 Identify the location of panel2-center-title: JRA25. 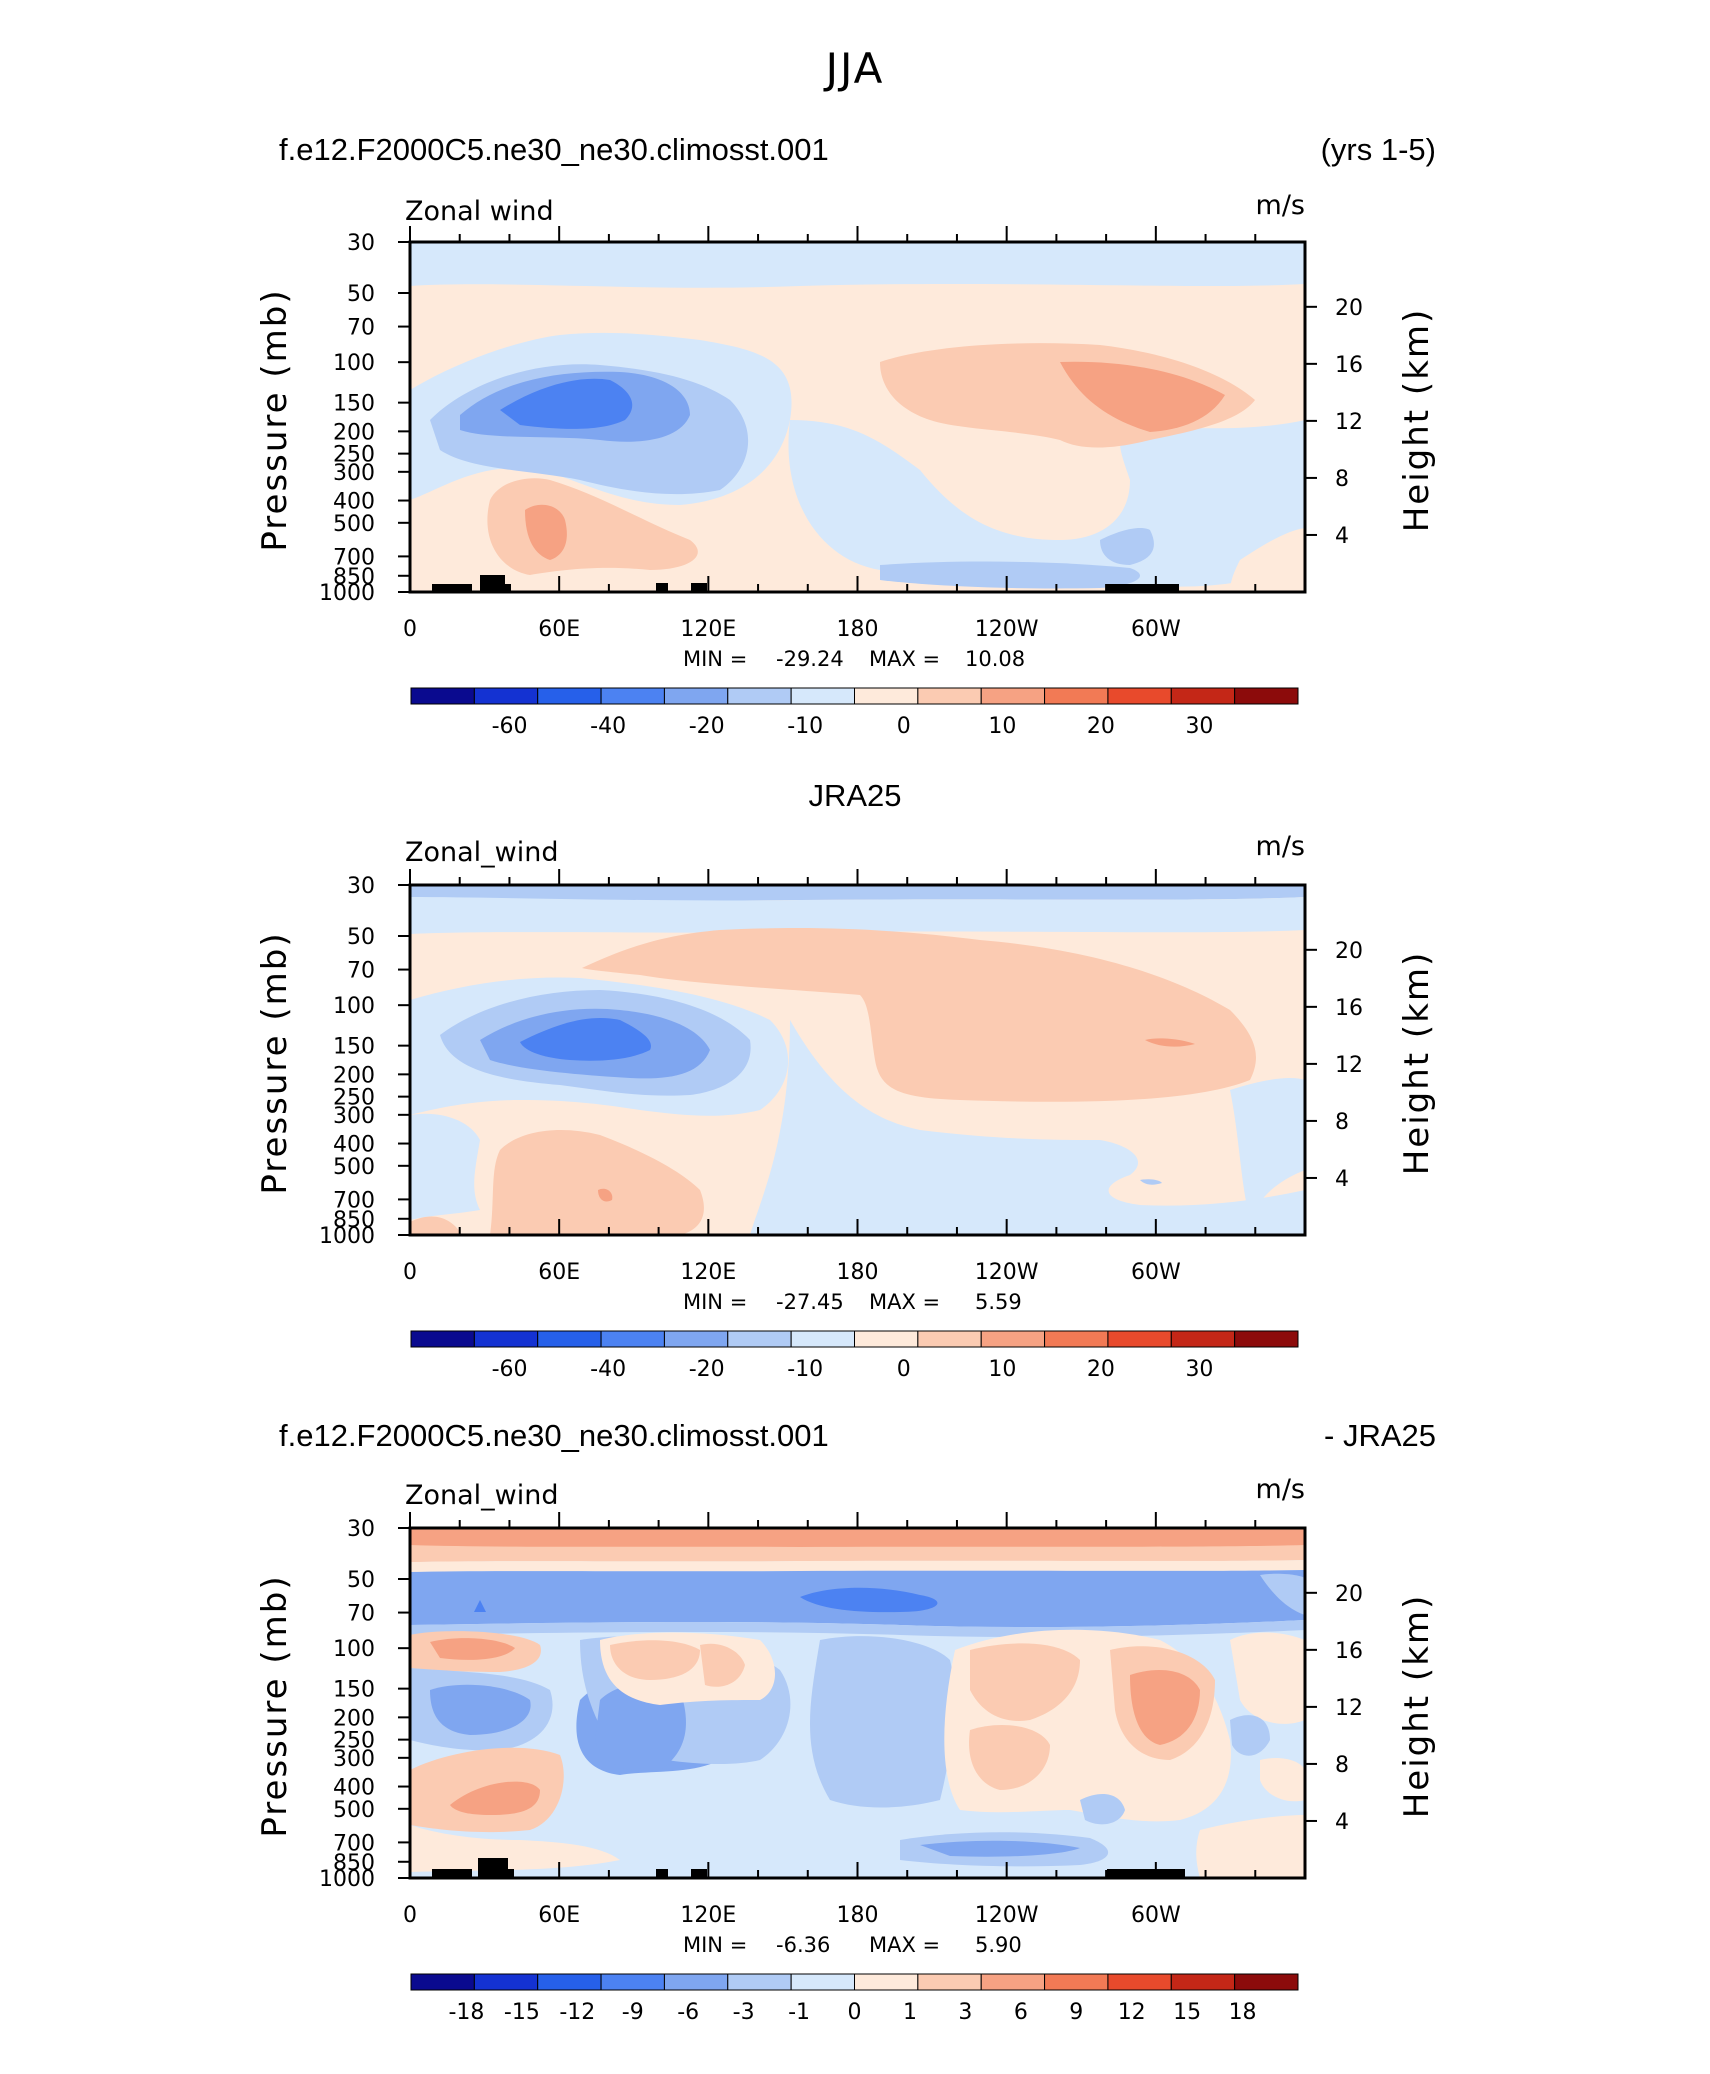
(855, 795).